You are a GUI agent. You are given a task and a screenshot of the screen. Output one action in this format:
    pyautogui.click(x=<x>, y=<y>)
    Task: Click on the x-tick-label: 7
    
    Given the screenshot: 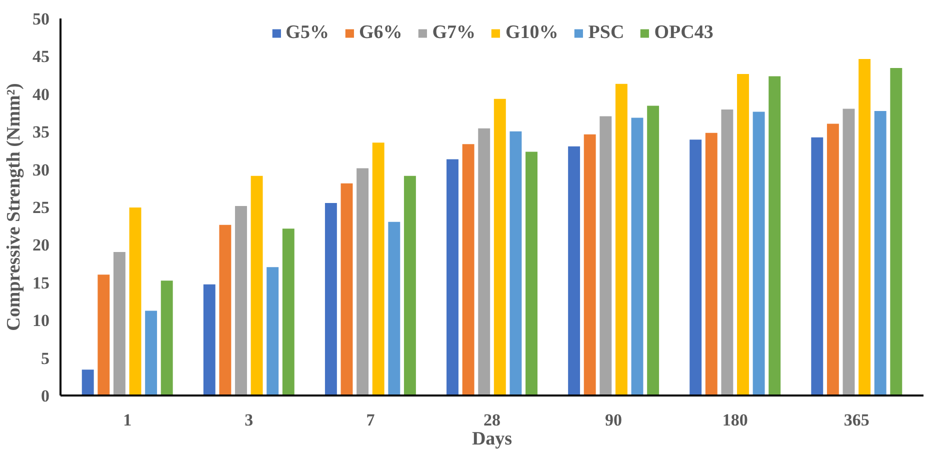 What is the action you would take?
    pyautogui.click(x=371, y=420)
    